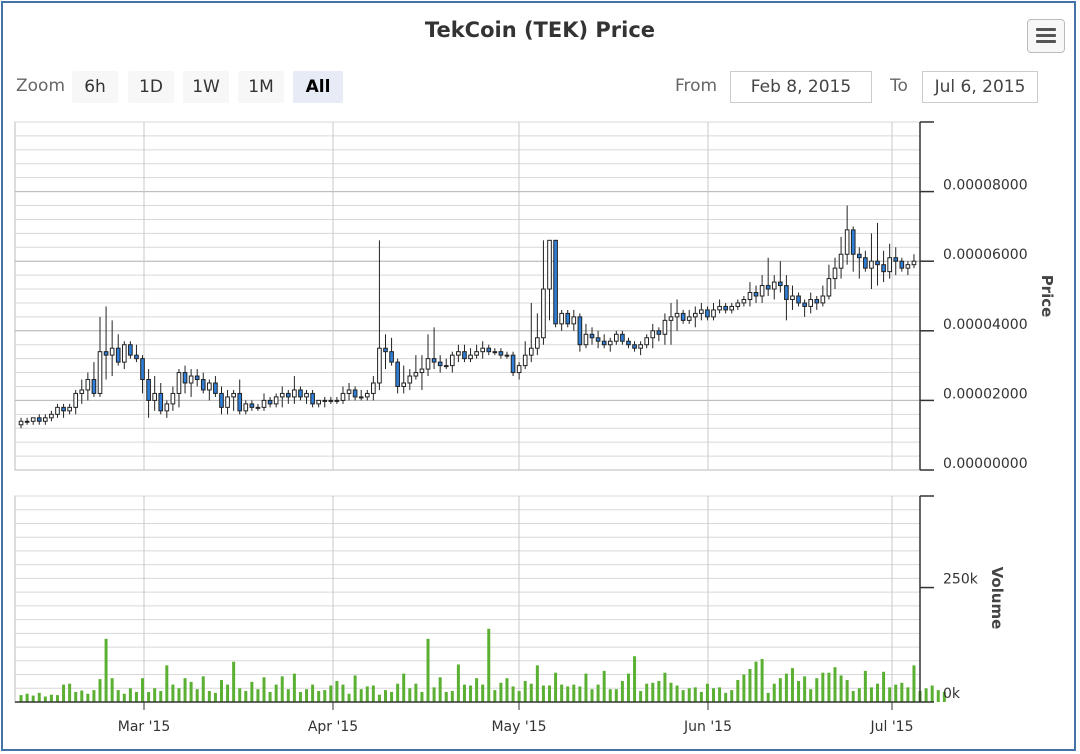 This screenshot has height=754, width=1080. I want to click on x-tick-label: May '15, so click(518, 727).